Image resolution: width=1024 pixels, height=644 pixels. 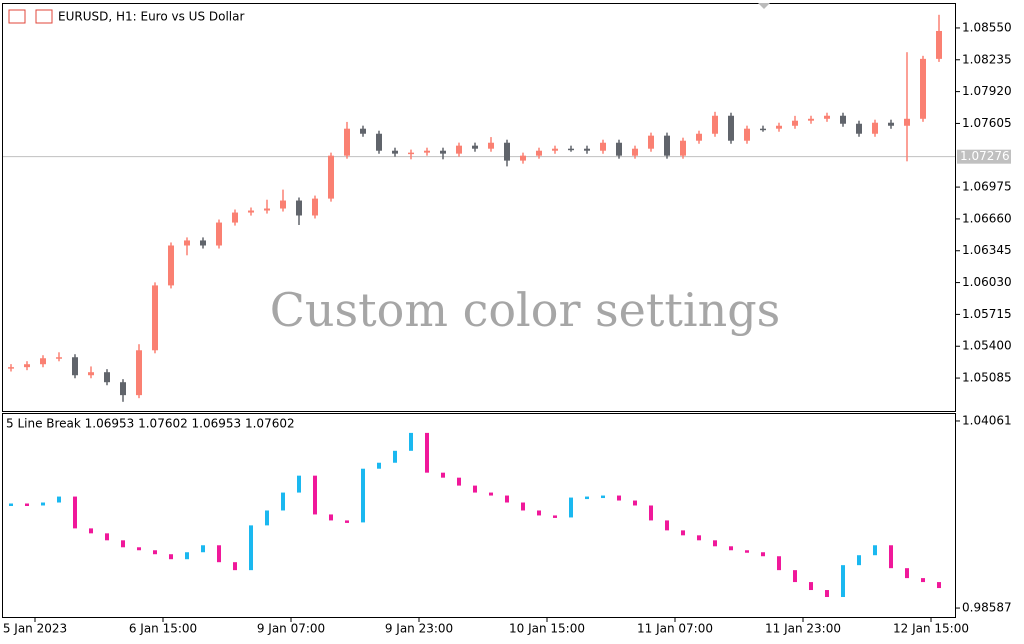 What do you see at coordinates (987, 187) in the screenshot?
I see `y-tick-label: 1.06975` at bounding box center [987, 187].